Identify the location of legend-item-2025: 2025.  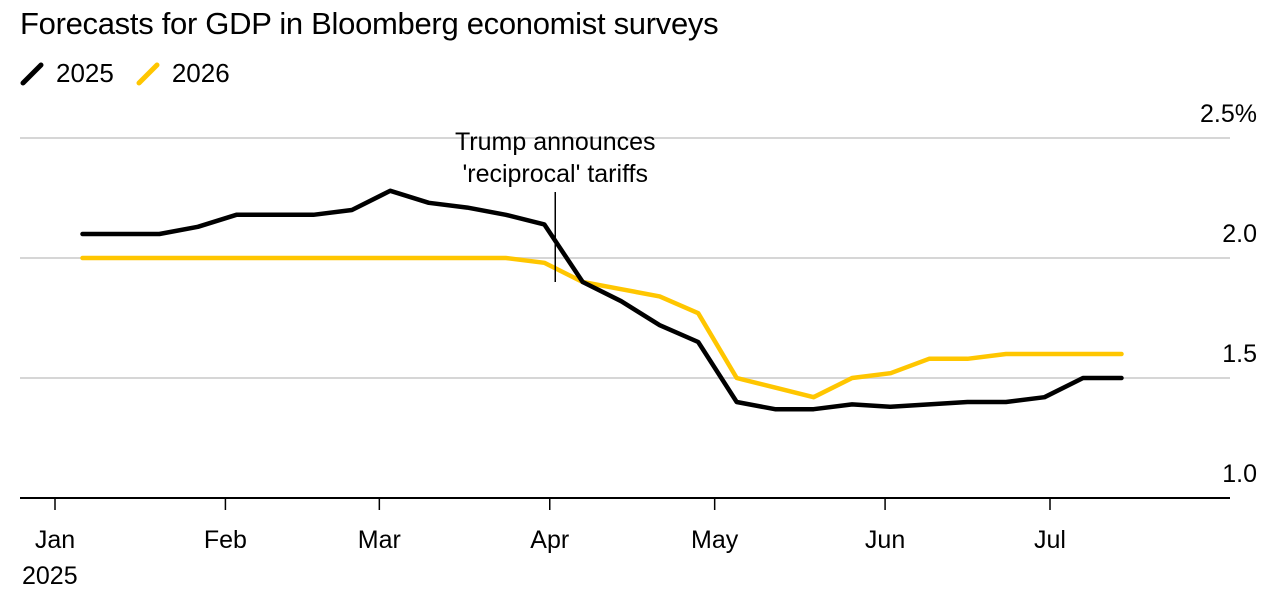
(67, 73).